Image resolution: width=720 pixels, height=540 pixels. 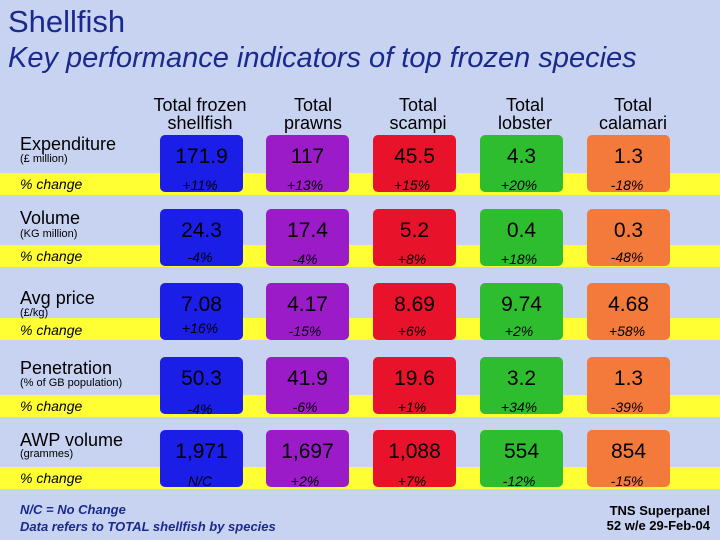 What do you see at coordinates (307, 163) in the screenshot?
I see `value-box: 117` at bounding box center [307, 163].